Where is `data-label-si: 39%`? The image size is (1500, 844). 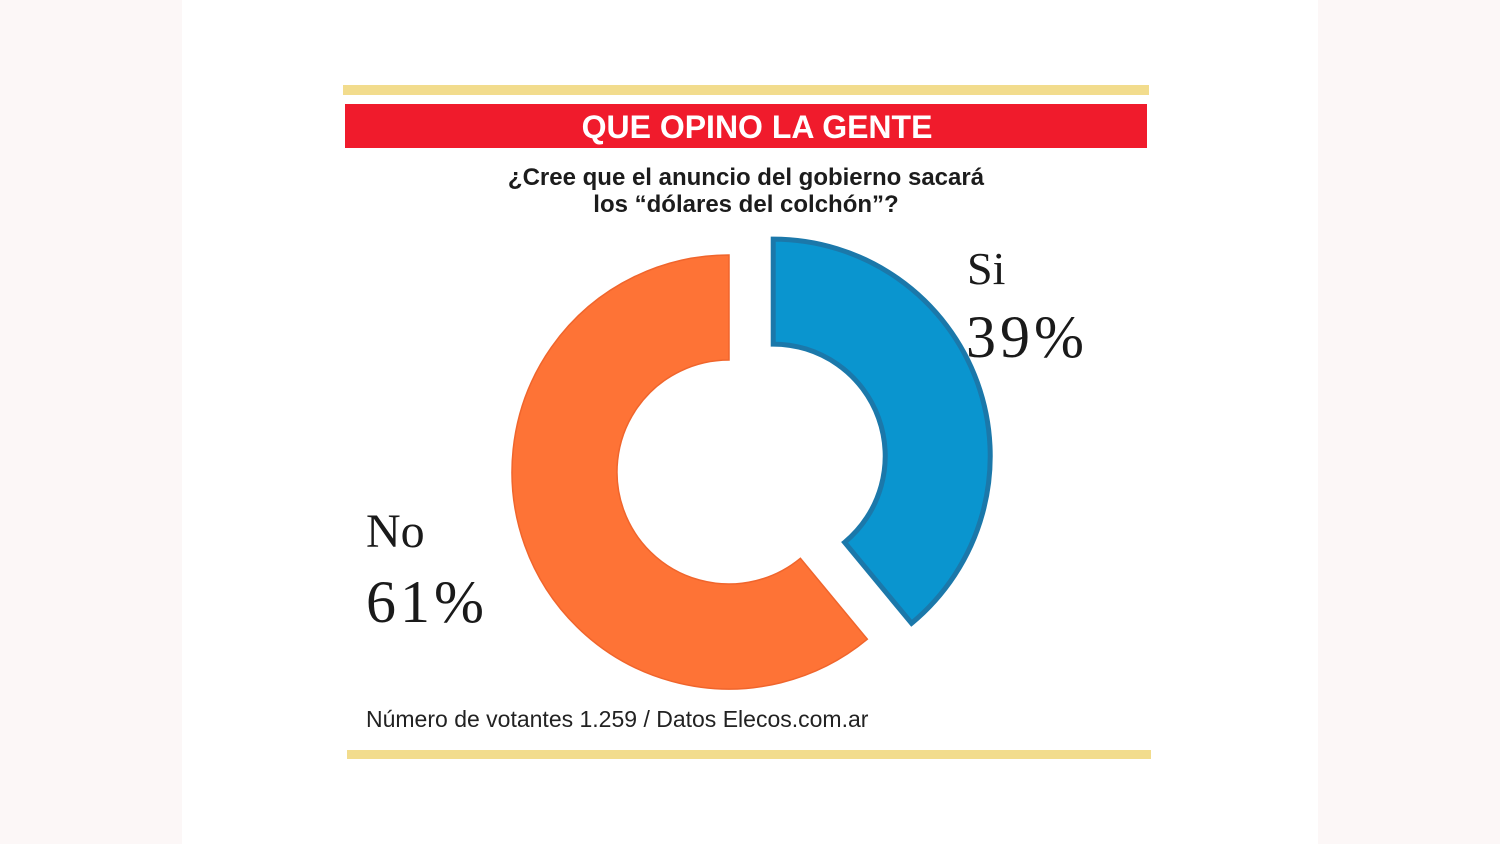
data-label-si: 39% is located at coordinates (1027, 337).